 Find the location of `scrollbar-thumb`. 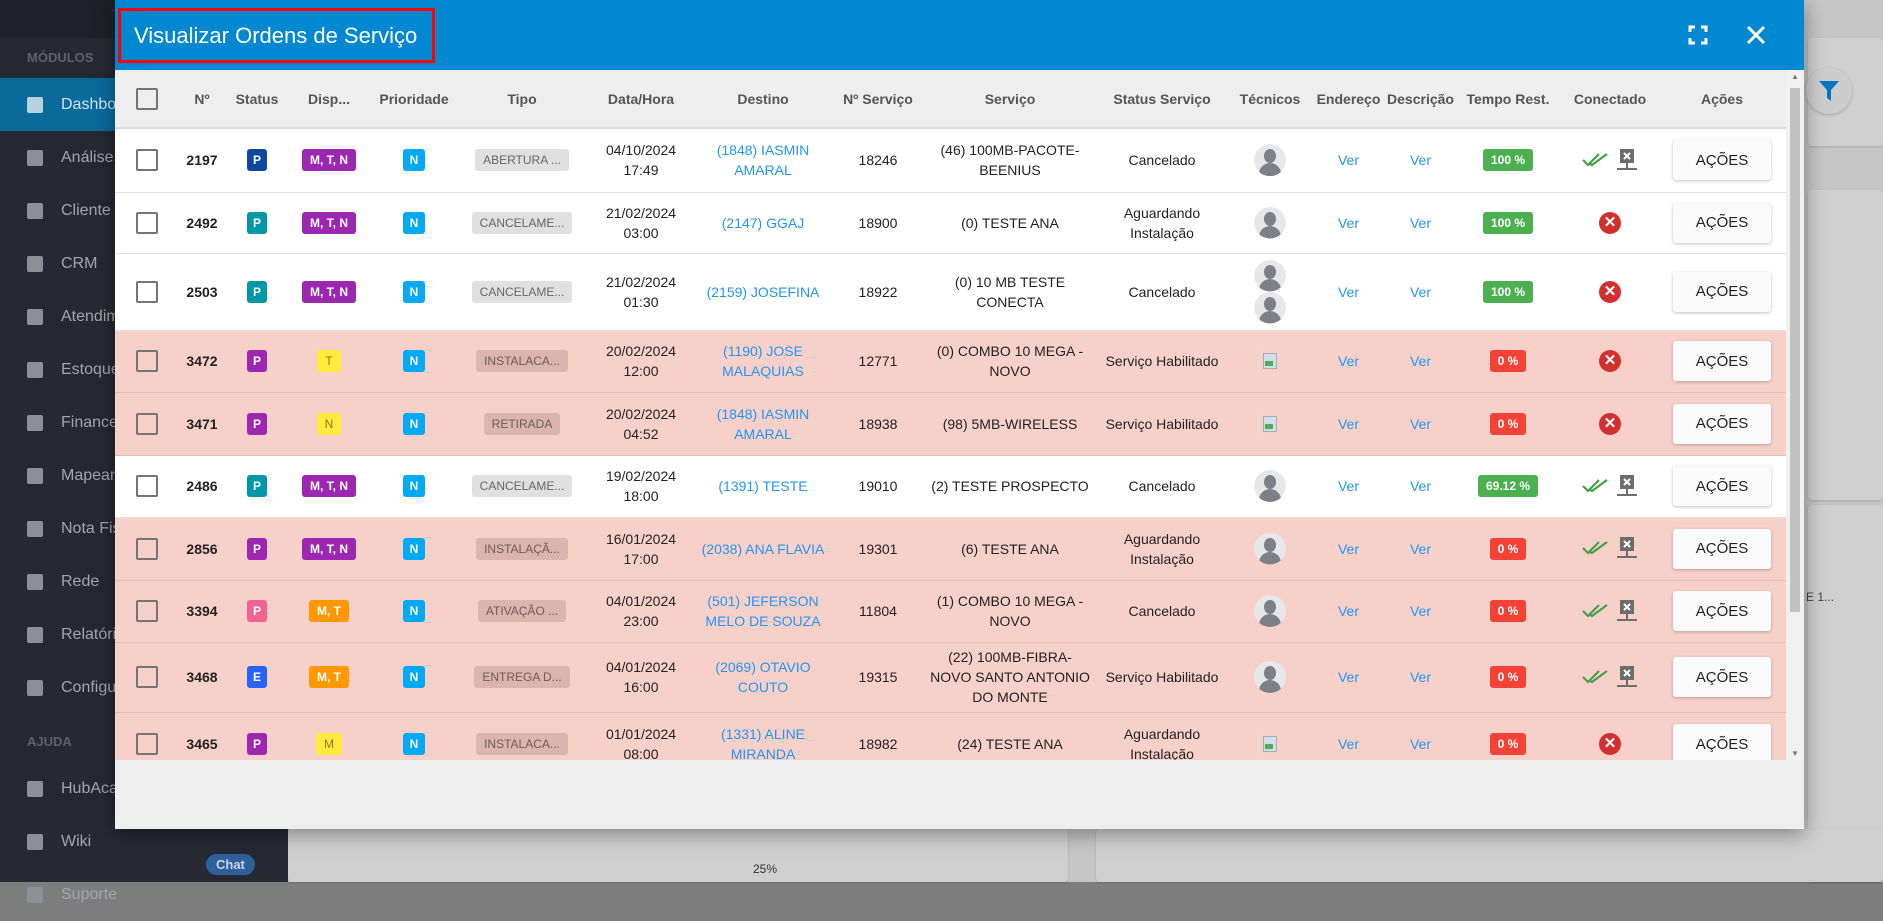

scrollbar-thumb is located at coordinates (1795, 350).